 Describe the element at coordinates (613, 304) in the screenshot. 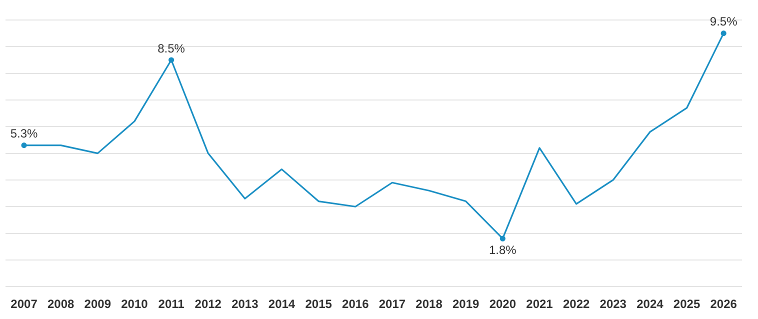

I see `x-tick-label: 2023` at that location.